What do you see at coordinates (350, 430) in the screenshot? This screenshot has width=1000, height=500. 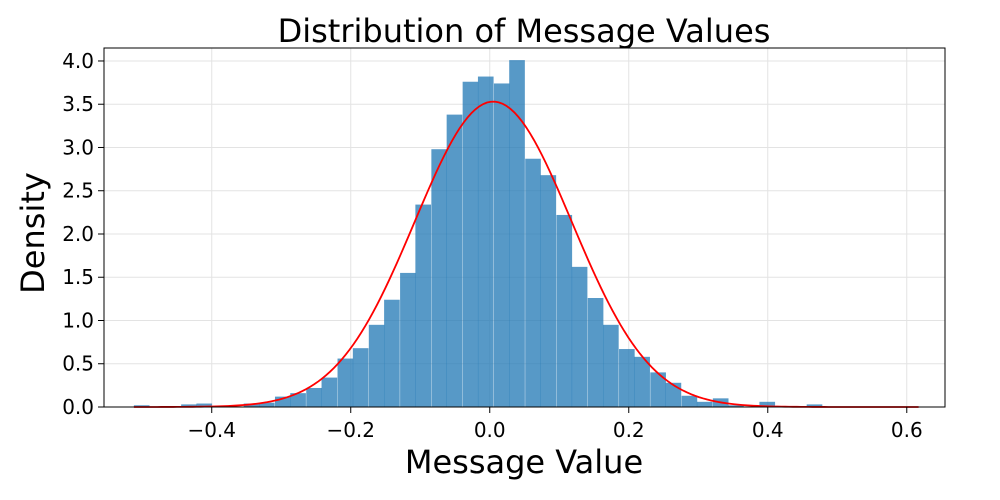 I see `x-tick-label: −0.2` at bounding box center [350, 430].